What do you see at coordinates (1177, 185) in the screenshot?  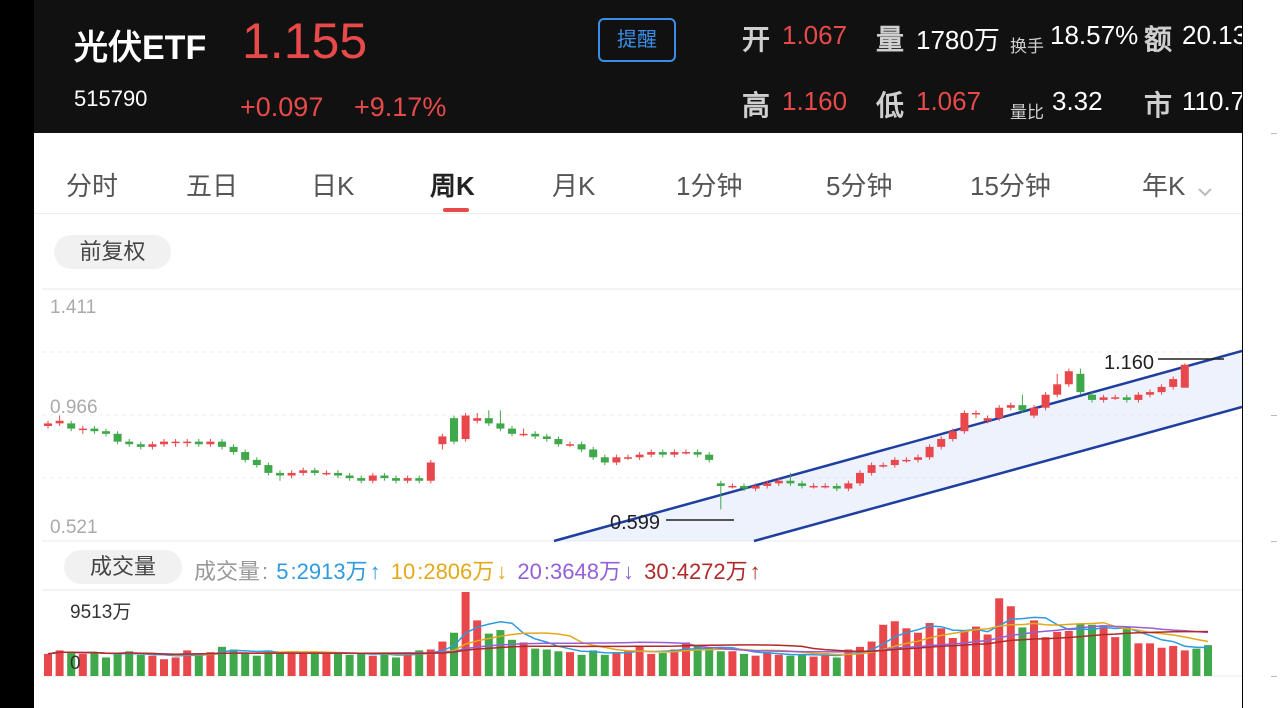 I see `tab-yearly-k: 年K` at bounding box center [1177, 185].